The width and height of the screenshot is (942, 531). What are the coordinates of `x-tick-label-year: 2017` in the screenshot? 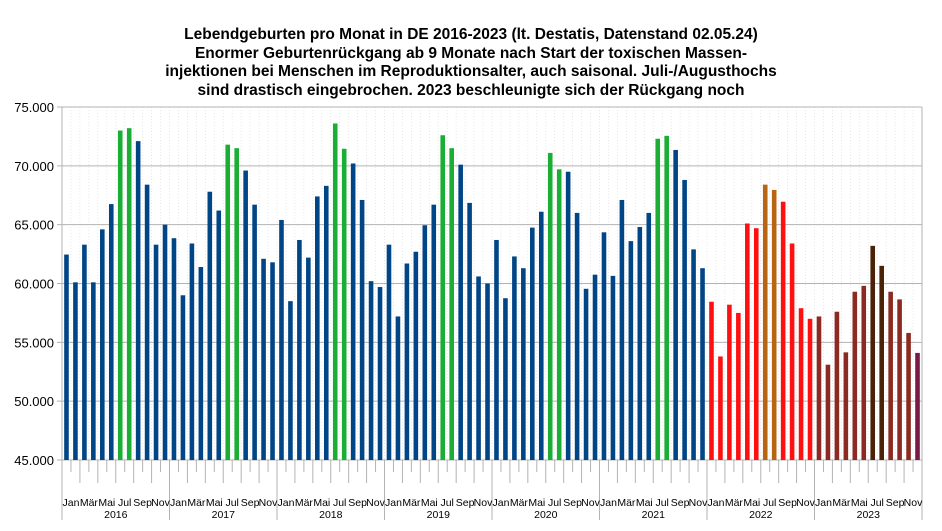 It's located at (224, 515).